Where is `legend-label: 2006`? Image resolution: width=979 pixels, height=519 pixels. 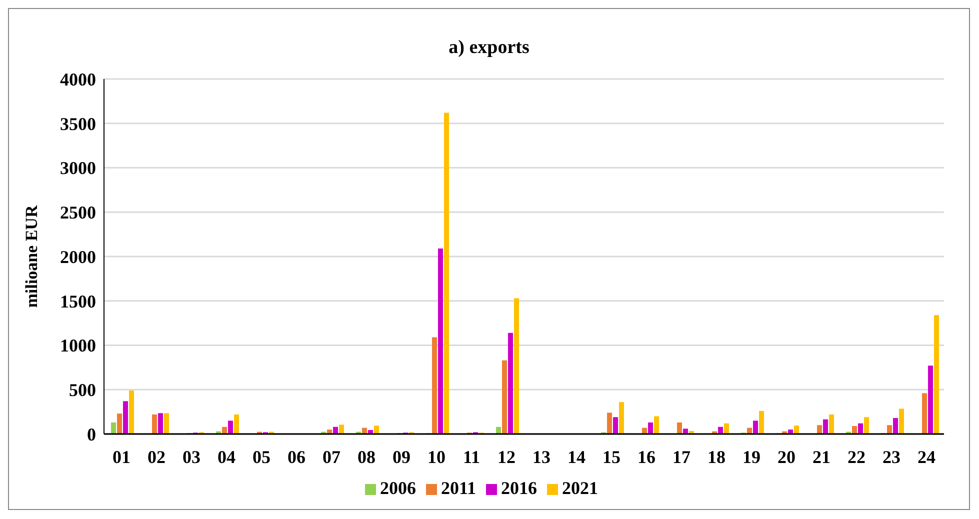
legend-label: 2006 is located at coordinates (398, 488).